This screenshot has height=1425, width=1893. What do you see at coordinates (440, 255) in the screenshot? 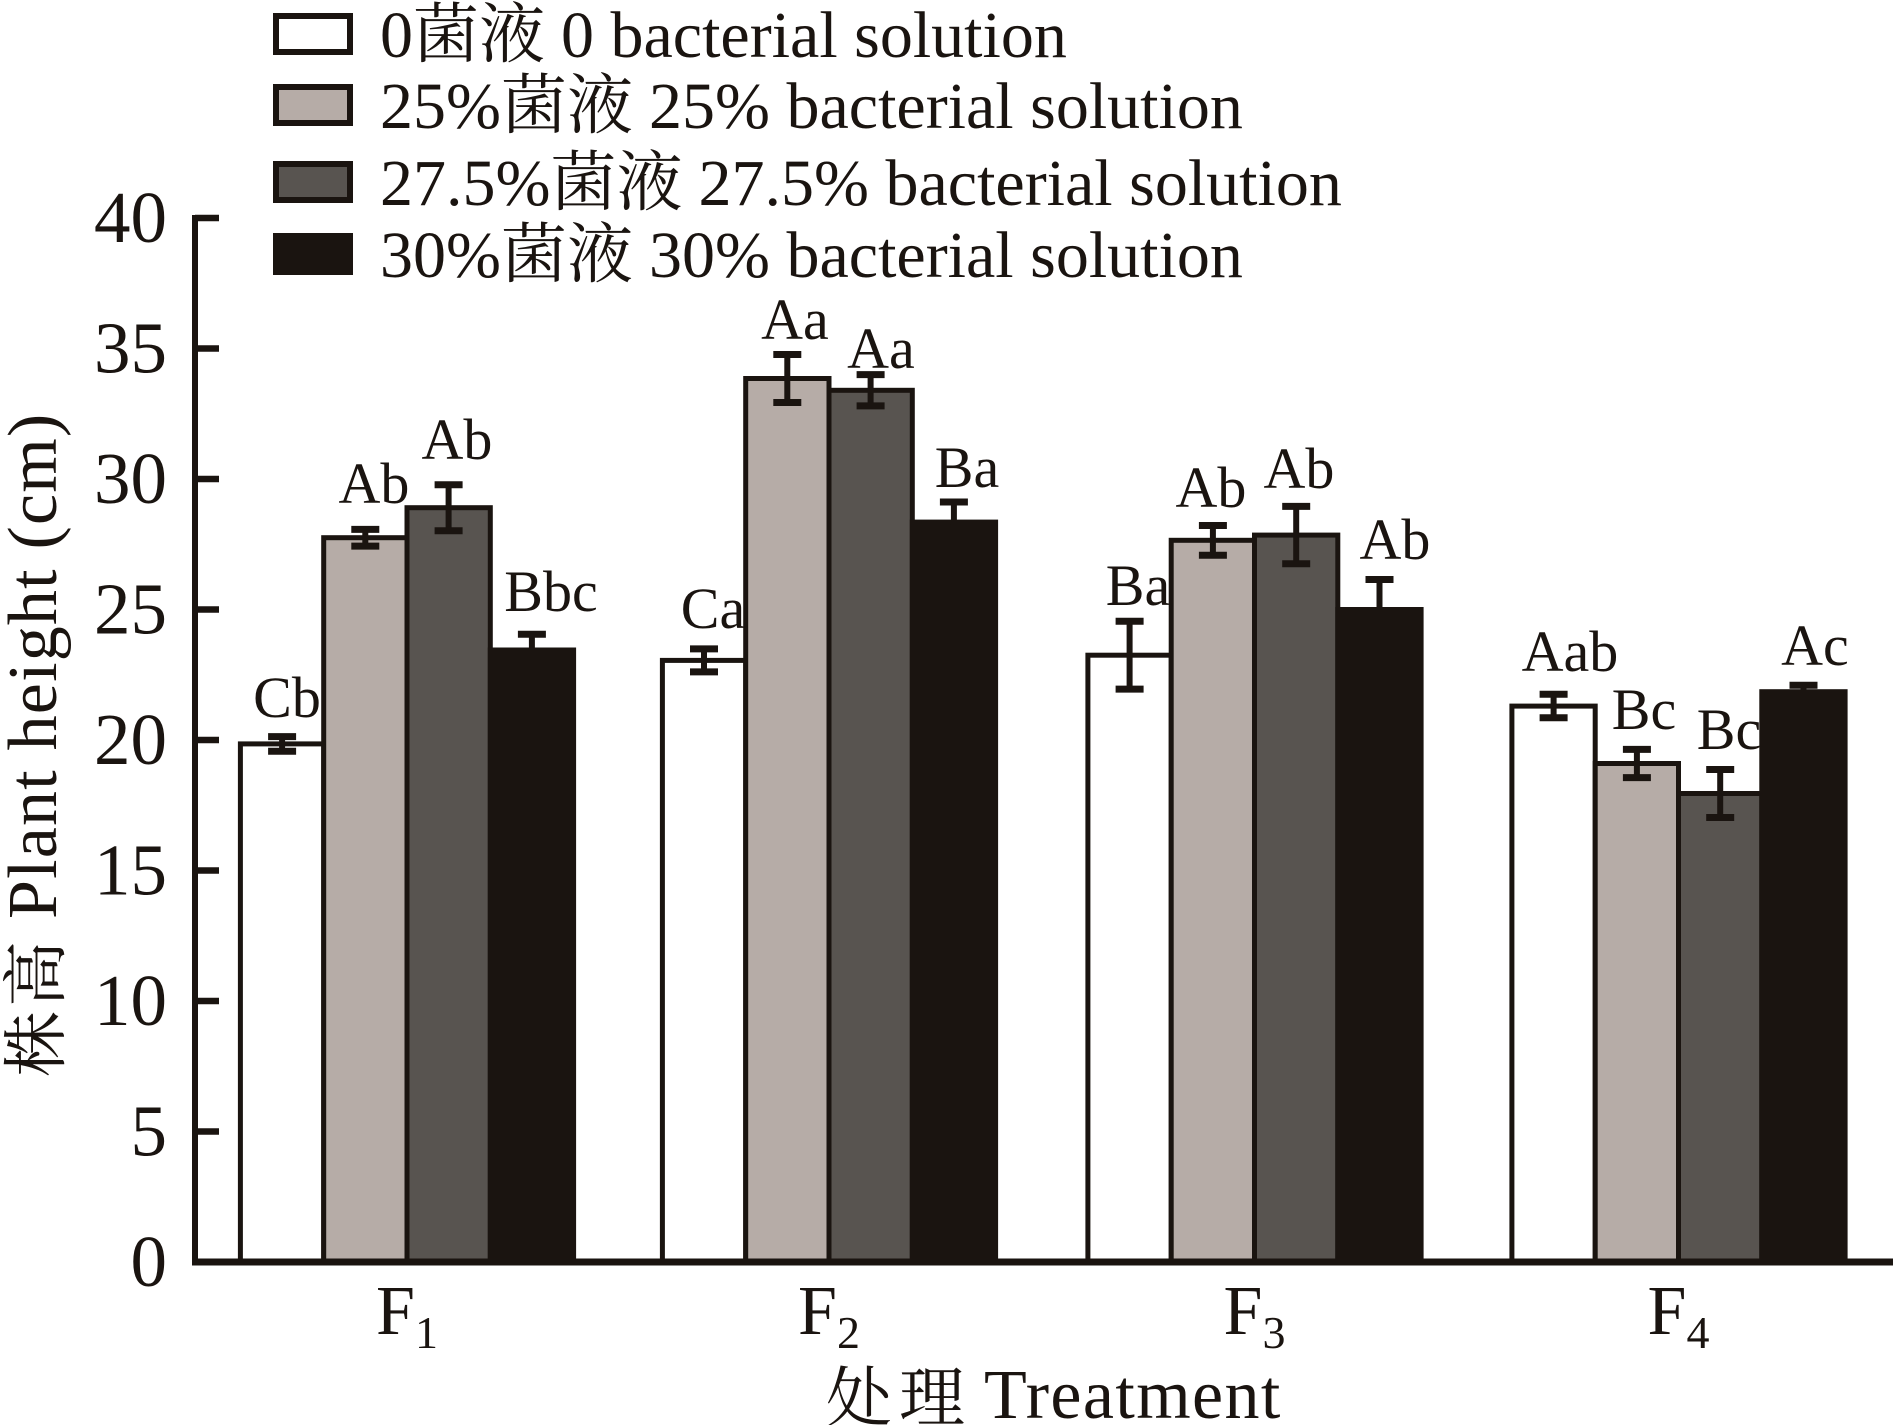
I see `svg-text: 30%` at bounding box center [440, 255].